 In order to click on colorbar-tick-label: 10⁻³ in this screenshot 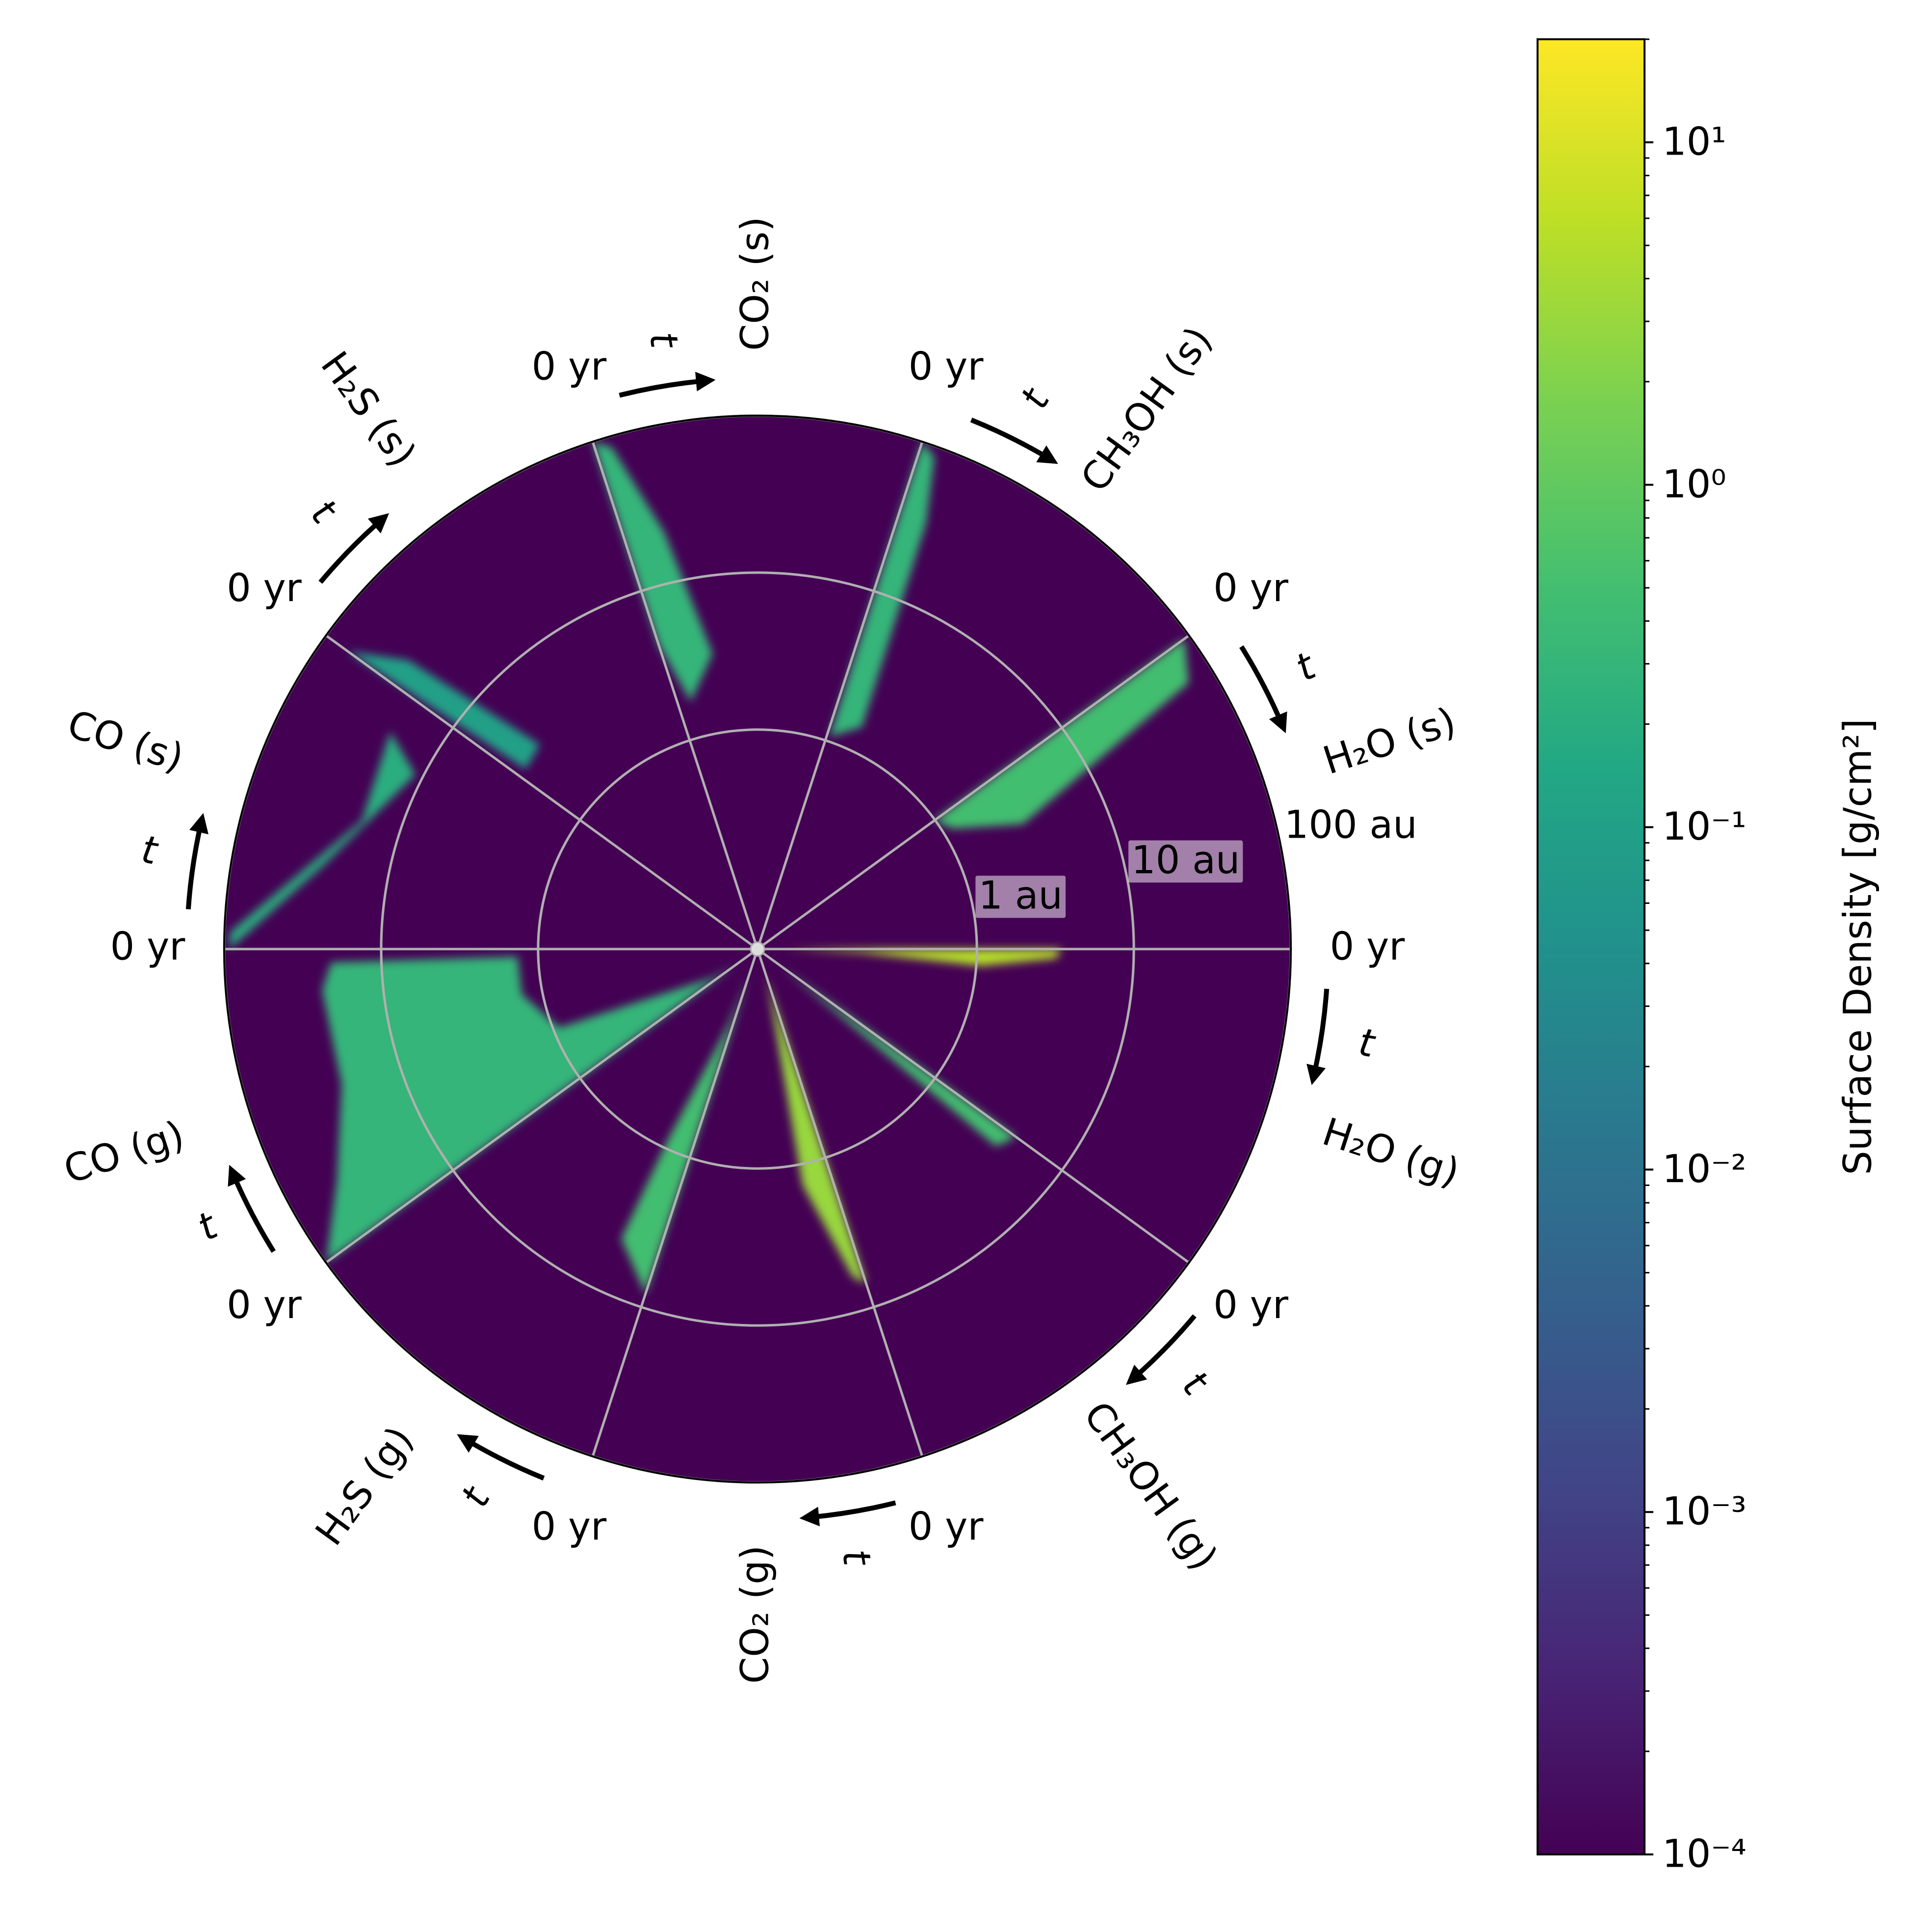, I will do `click(1704, 1512)`.